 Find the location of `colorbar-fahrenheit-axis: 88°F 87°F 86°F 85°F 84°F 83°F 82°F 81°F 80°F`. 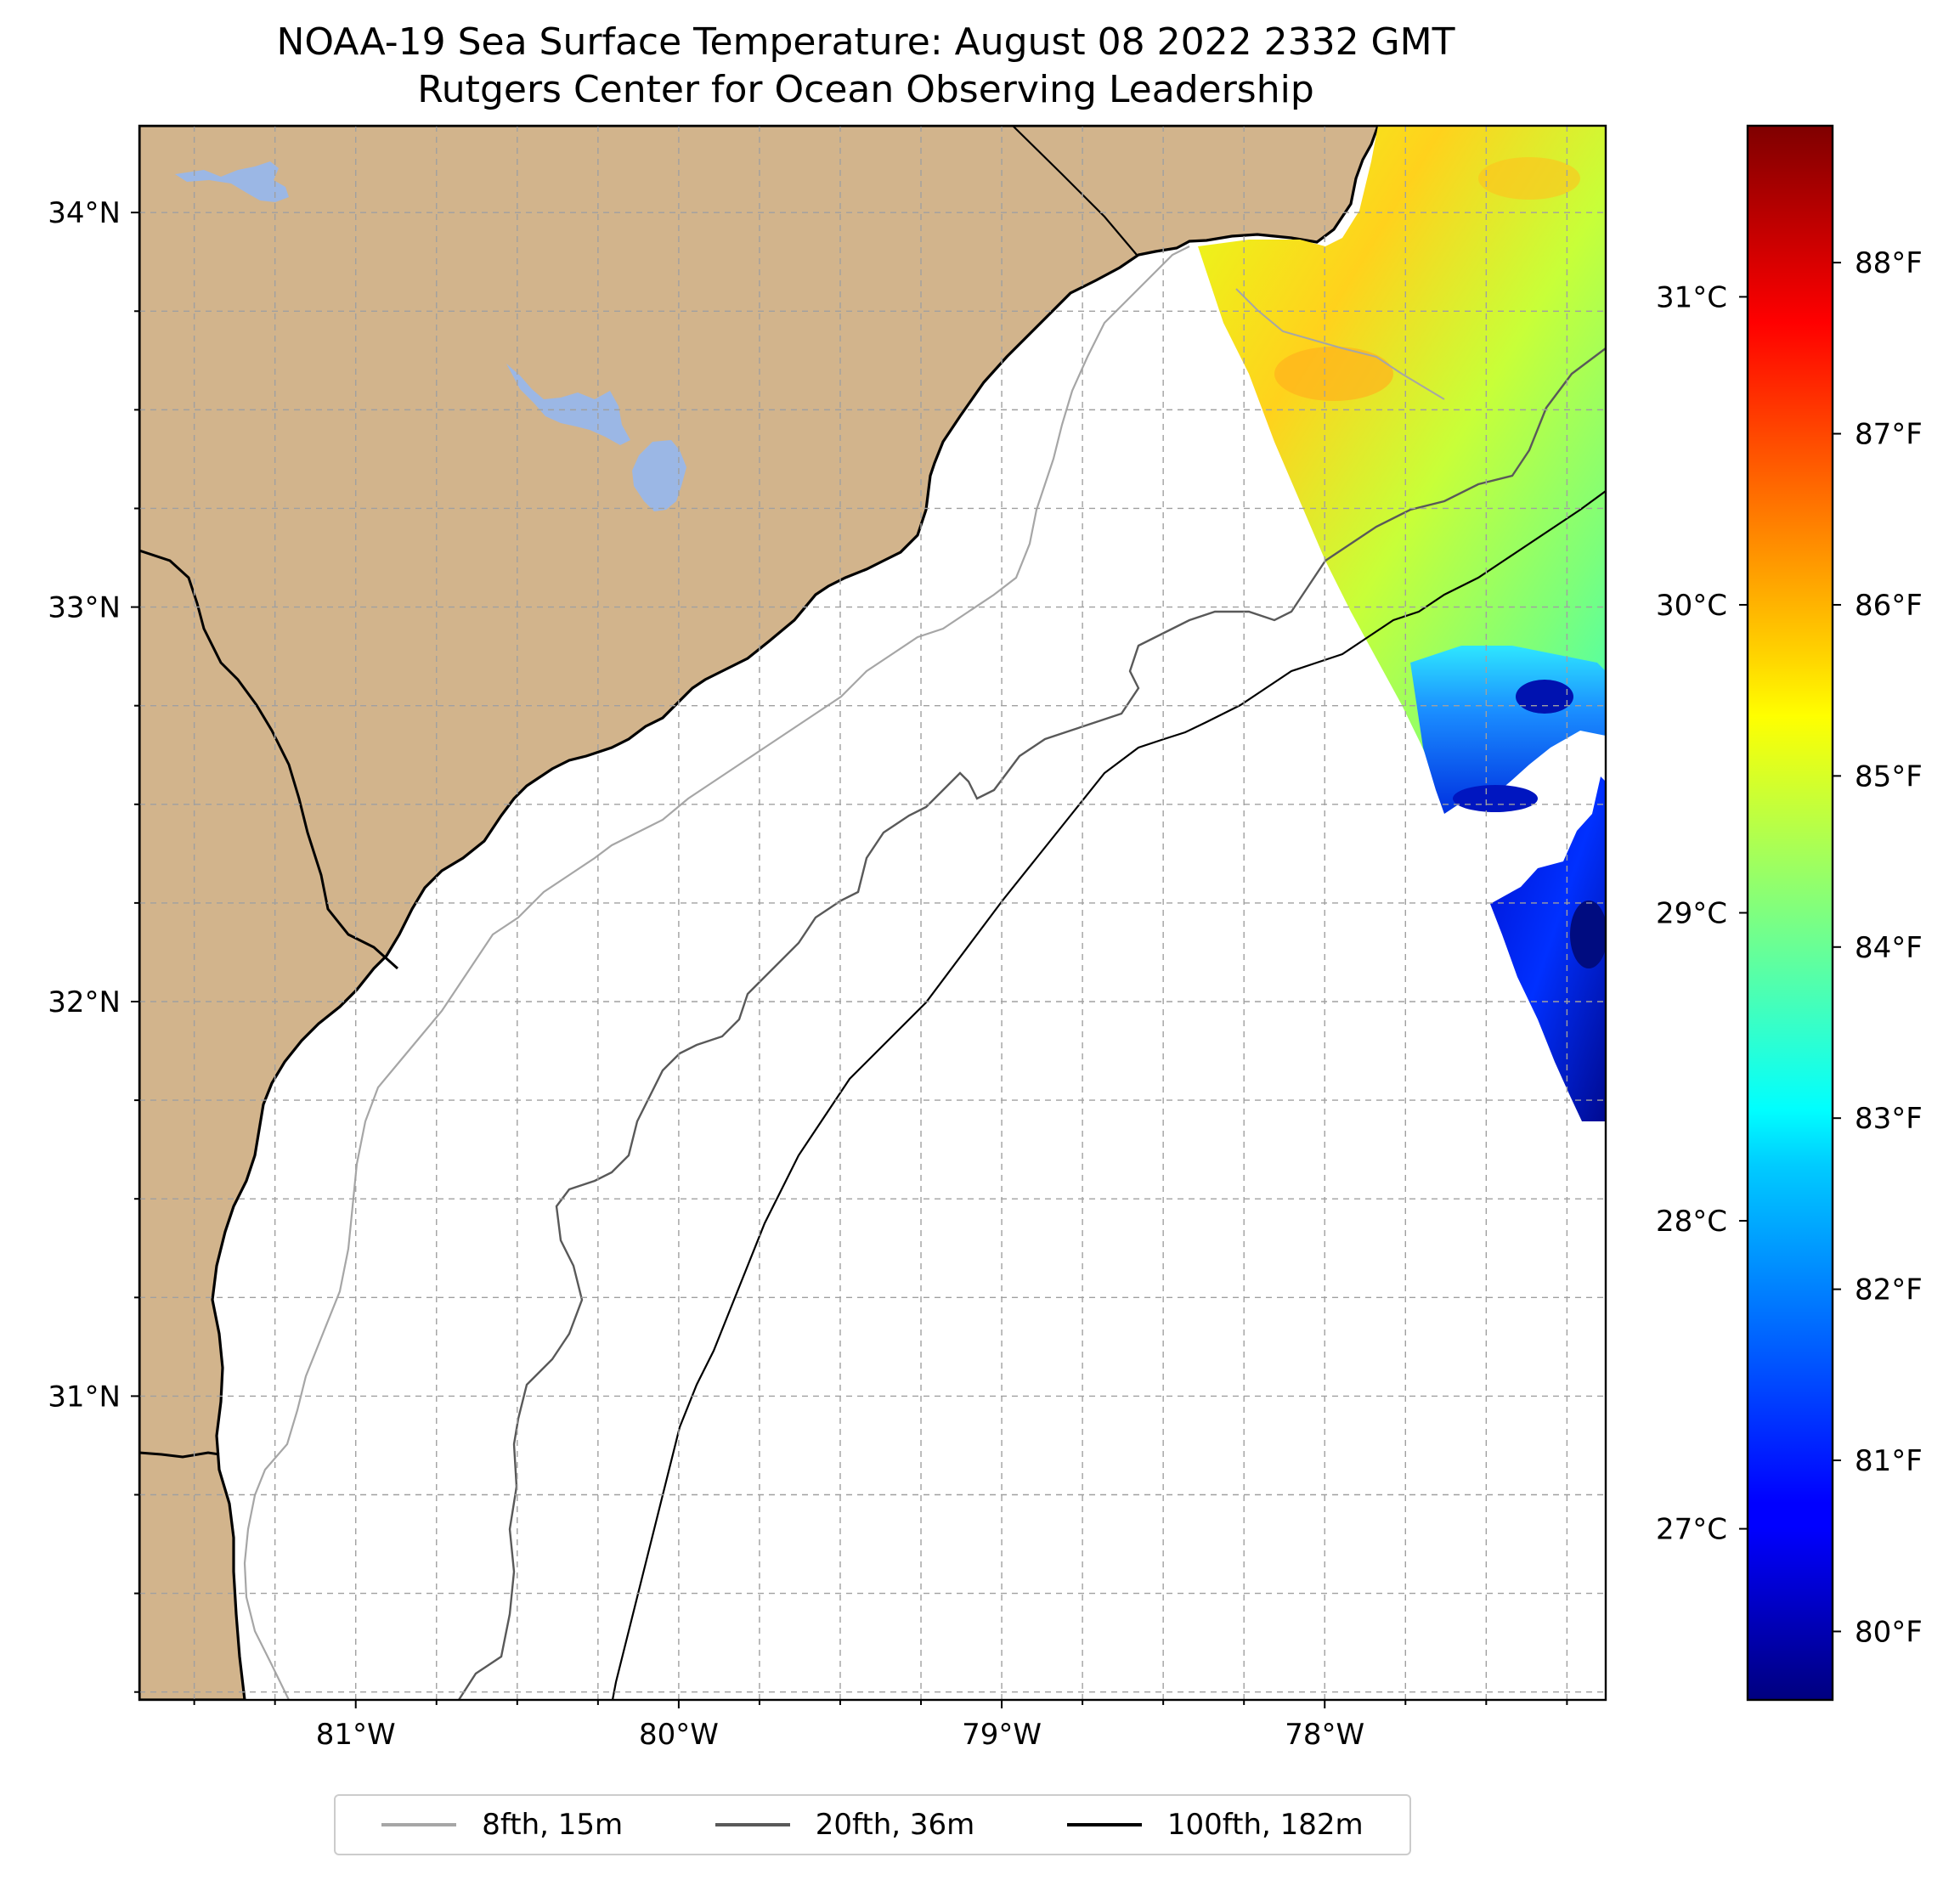

colorbar-fahrenheit-axis: 88°F 87°F 86°F 85°F 84°F 83°F 82°F 81°F 80°F is located at coordinates (1878, 948).